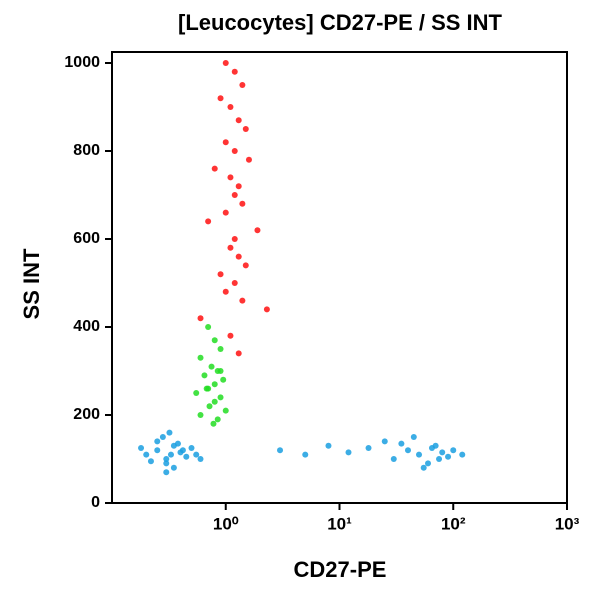  I want to click on x-tick-label: 10³, so click(567, 523).